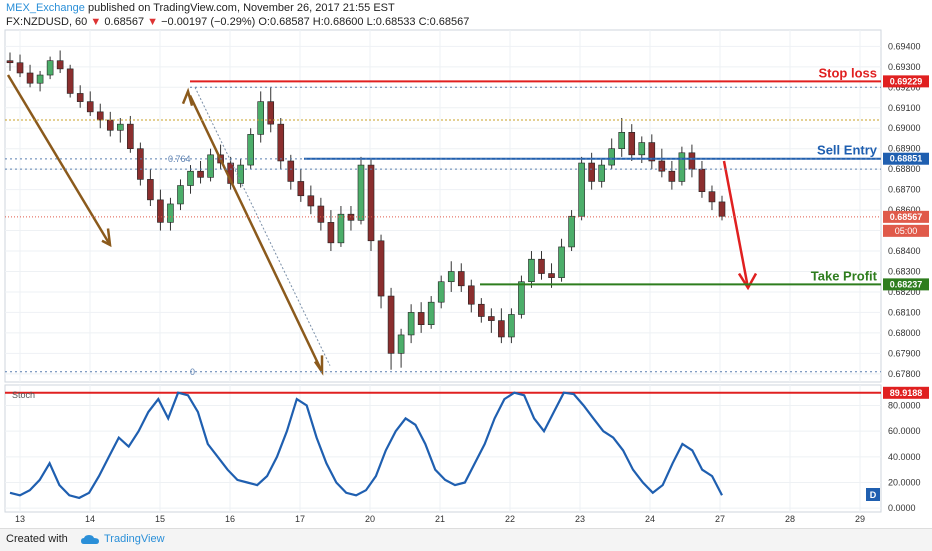 This screenshot has height=551, width=932. Describe the element at coordinates (466, 539) in the screenshot. I see `footer-bar: Created with TradingView` at that location.